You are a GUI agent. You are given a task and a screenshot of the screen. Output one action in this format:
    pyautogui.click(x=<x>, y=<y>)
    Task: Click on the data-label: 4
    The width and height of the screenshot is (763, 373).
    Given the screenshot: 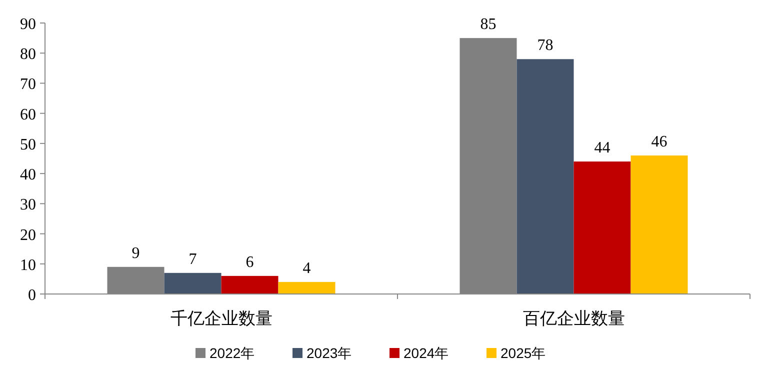 What is the action you would take?
    pyautogui.click(x=306, y=268)
    